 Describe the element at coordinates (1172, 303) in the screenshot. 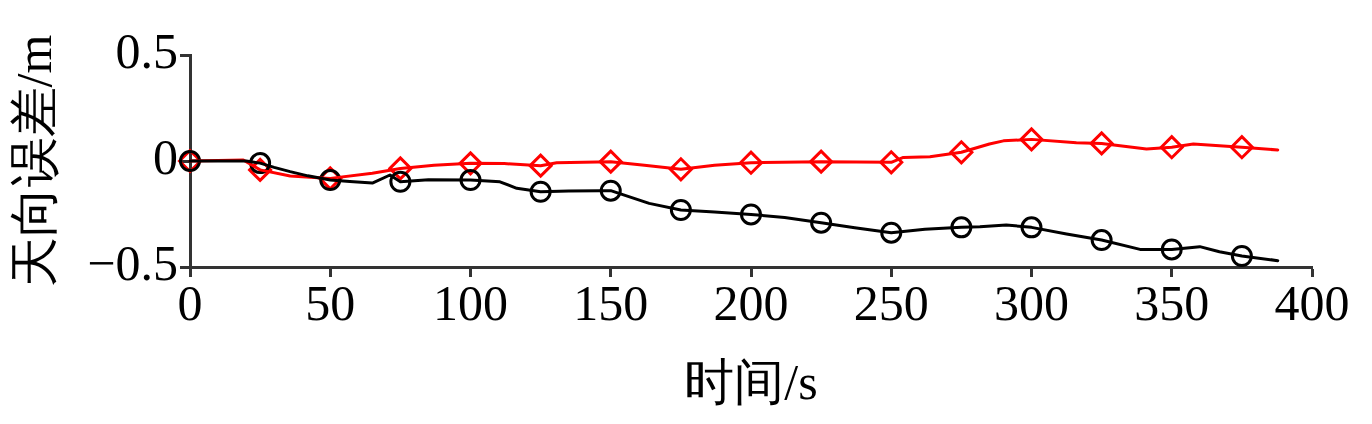

I see `x-tick-label: 350` at that location.